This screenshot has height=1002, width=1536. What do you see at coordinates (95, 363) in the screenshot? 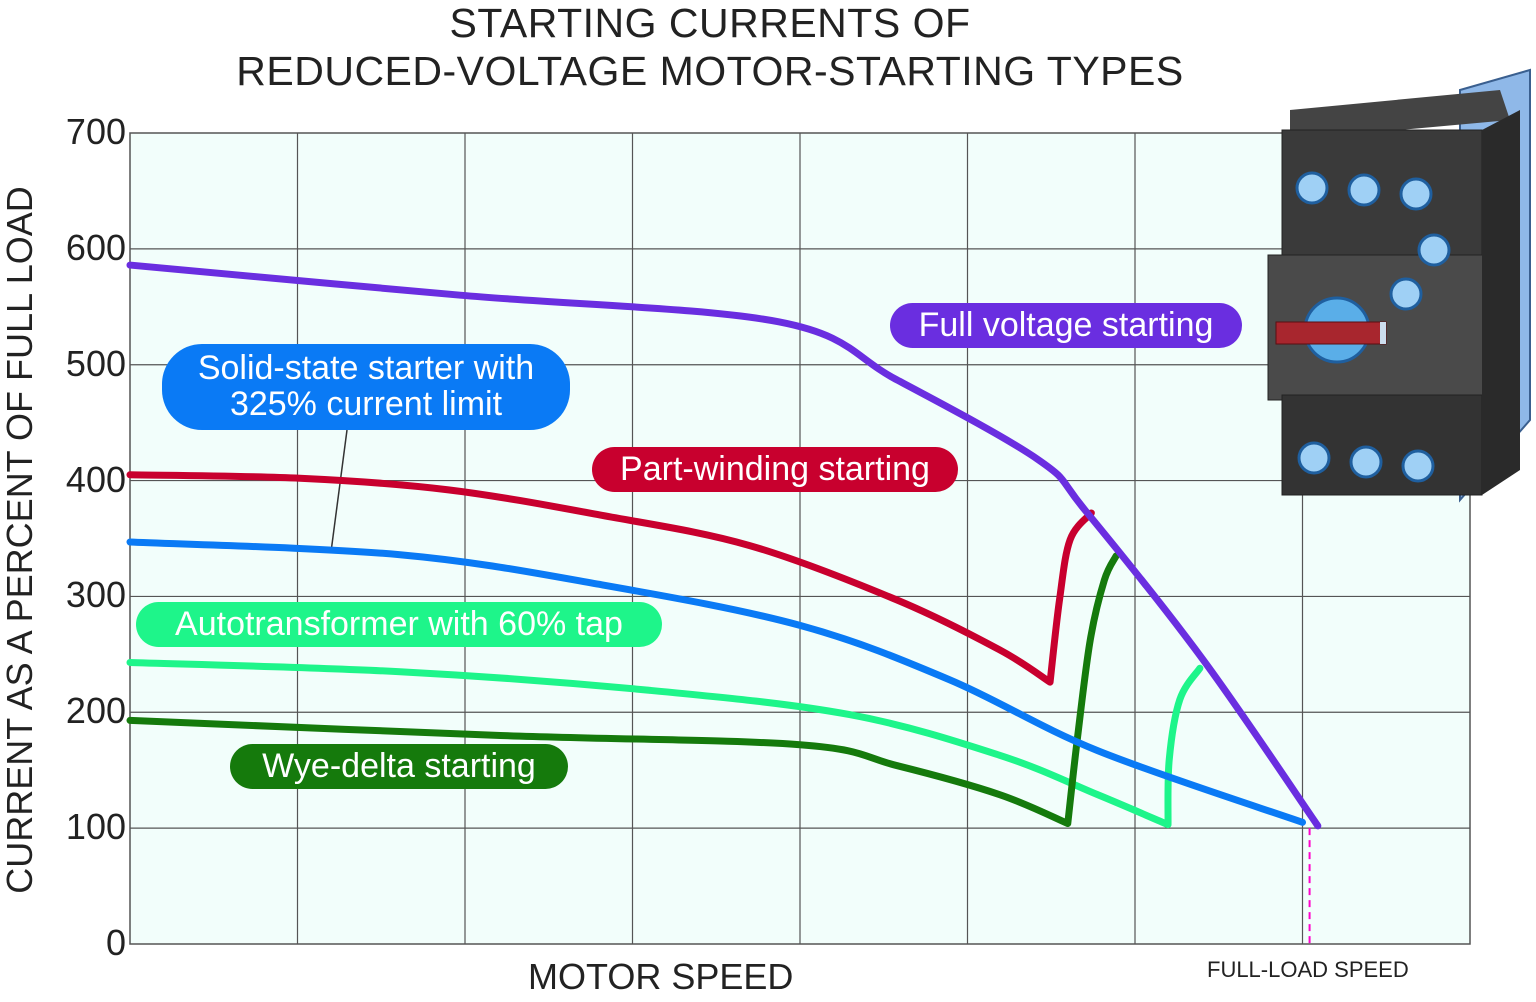
I see `y-tick-label: 500` at bounding box center [95, 363].